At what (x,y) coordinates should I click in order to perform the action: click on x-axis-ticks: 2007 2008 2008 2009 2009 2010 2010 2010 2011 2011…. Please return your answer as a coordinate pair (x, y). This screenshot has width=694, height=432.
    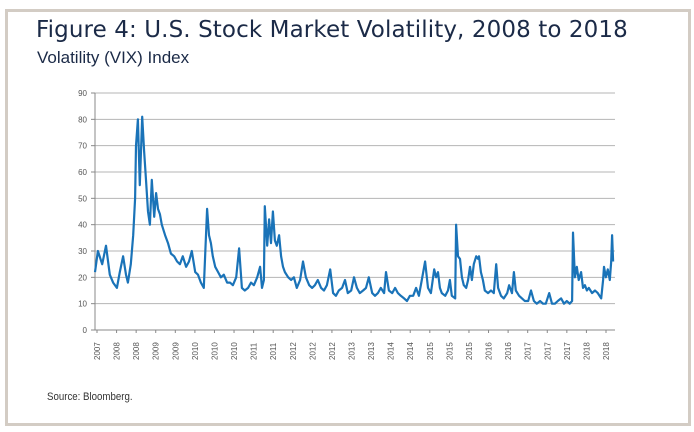
    Looking at the image, I should click on (352, 345).